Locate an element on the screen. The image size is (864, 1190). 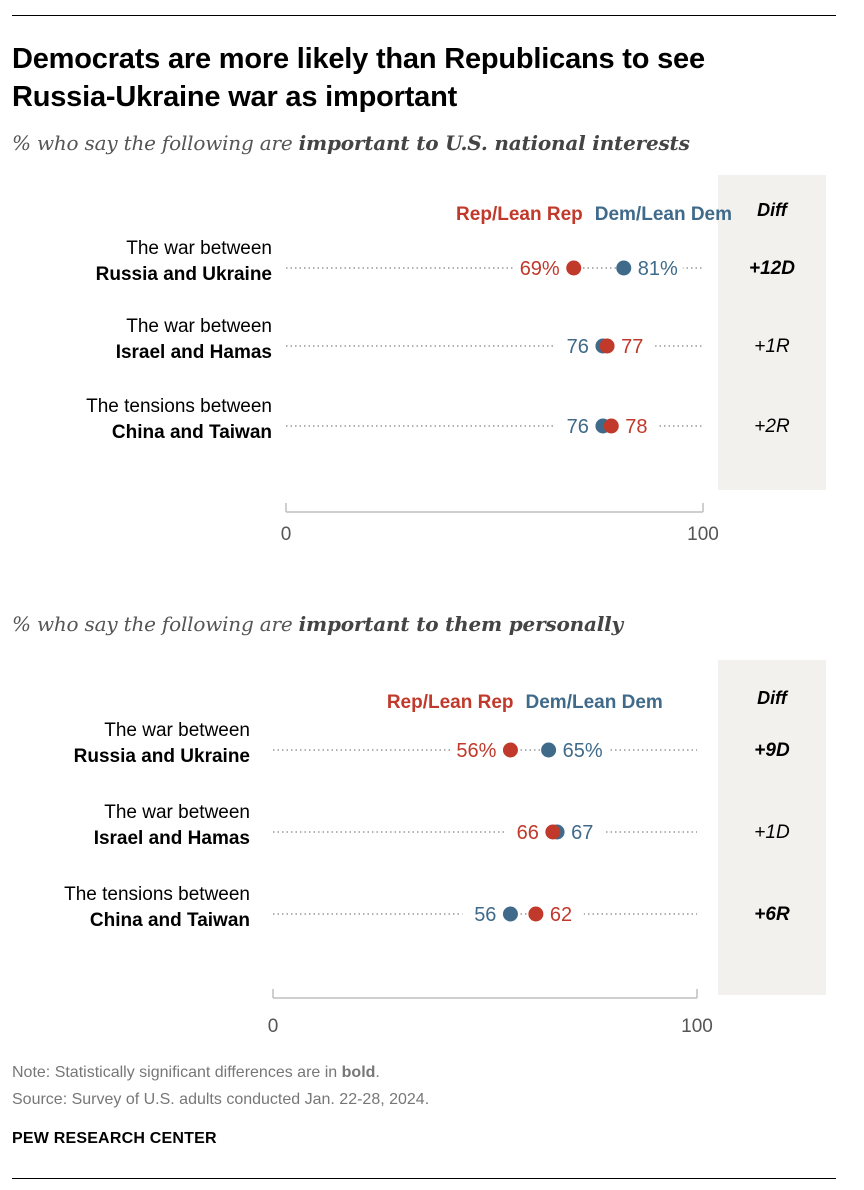
diff-value: +1R is located at coordinates (772, 346).